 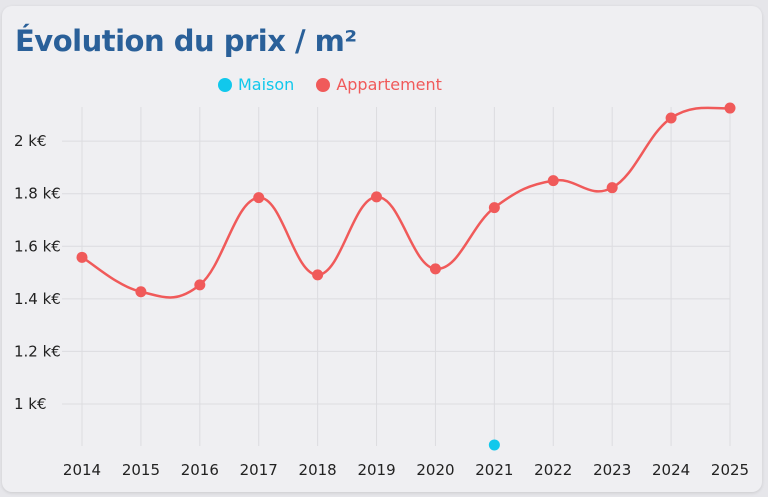 What do you see at coordinates (266, 84) in the screenshot?
I see `legend-label-maison: Maison` at bounding box center [266, 84].